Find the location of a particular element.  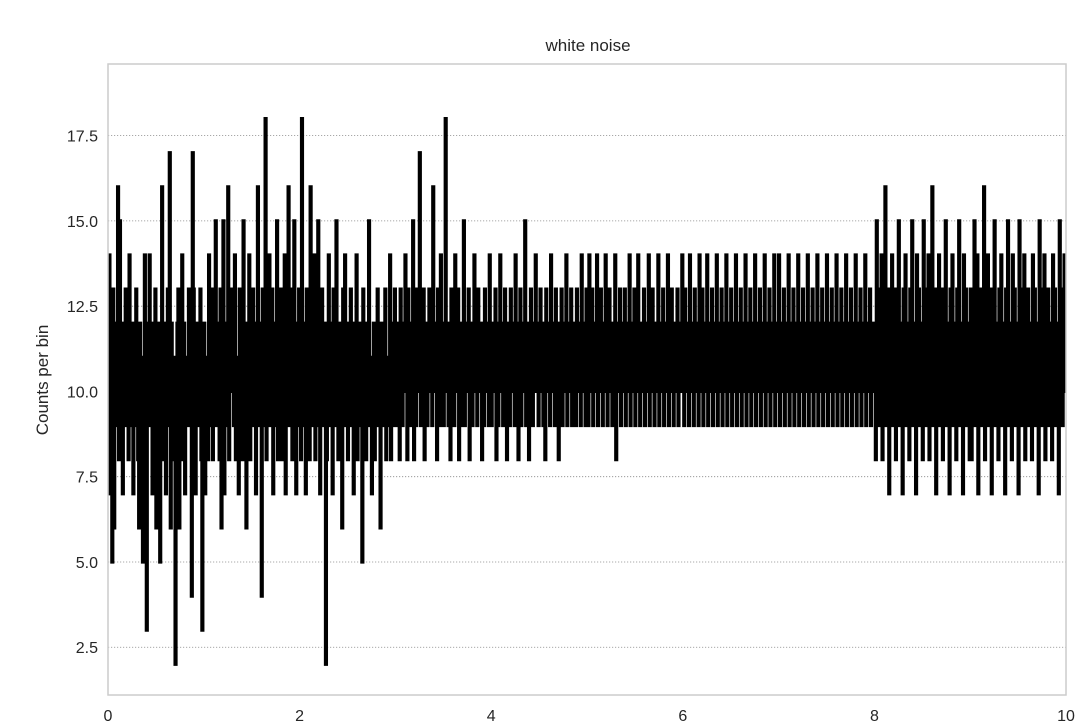

x-tick-label: 8 is located at coordinates (874, 716).